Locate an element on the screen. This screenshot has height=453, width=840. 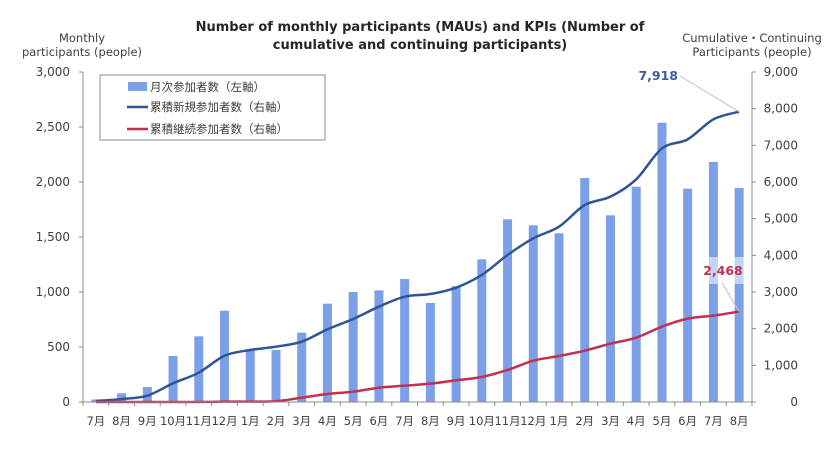
right-tick-label: 0 is located at coordinates (794, 402).